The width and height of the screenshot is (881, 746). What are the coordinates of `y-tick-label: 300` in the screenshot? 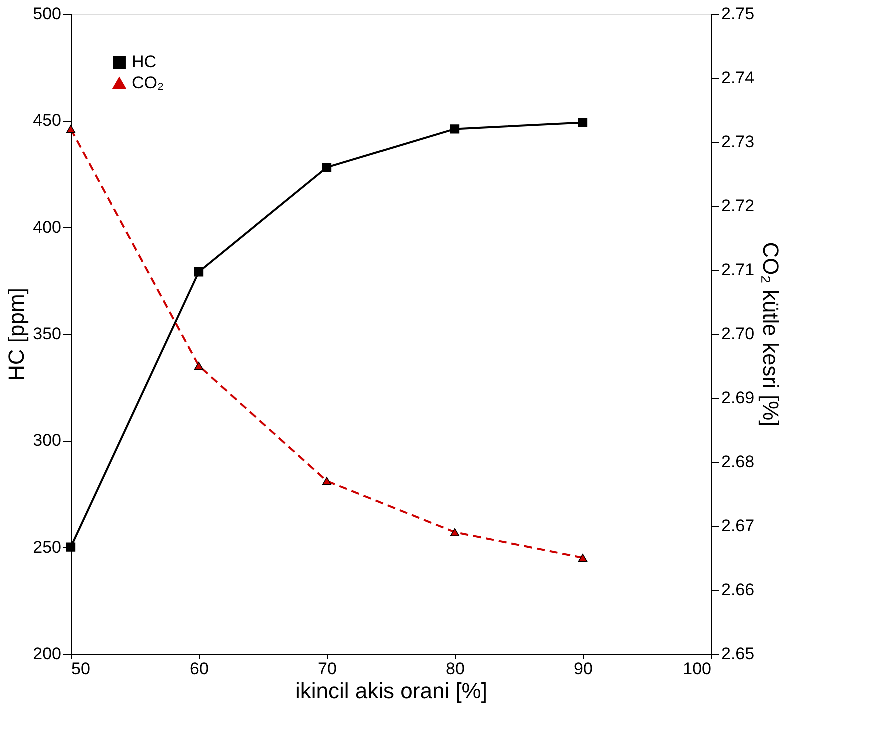 It's located at (47, 440).